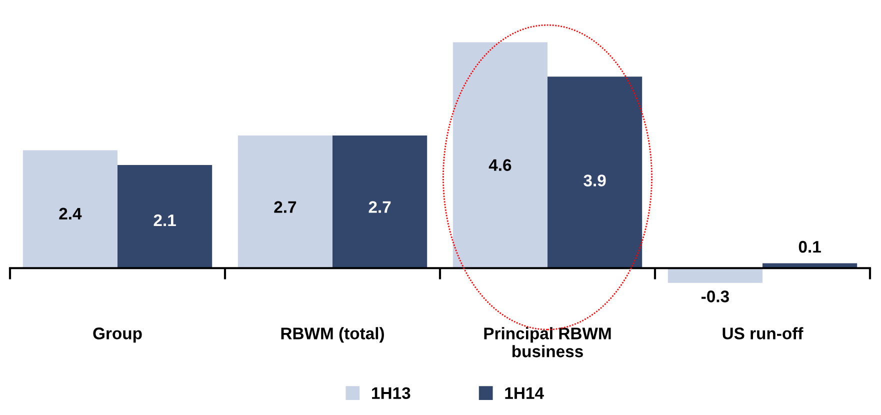 The width and height of the screenshot is (881, 415). I want to click on data-label: 4.6, so click(500, 165).